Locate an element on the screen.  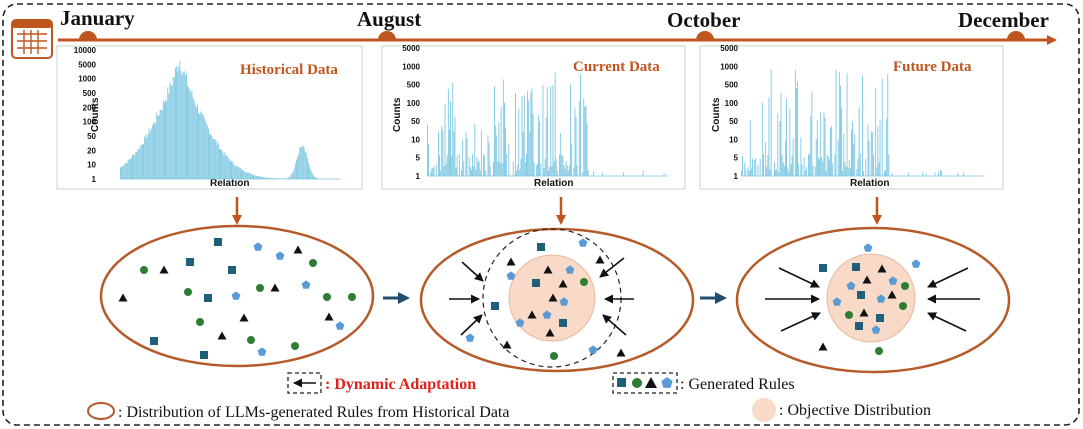
legend-dynamic-adaptation: : Dynamic Adaptation is located at coordinates (381, 383).